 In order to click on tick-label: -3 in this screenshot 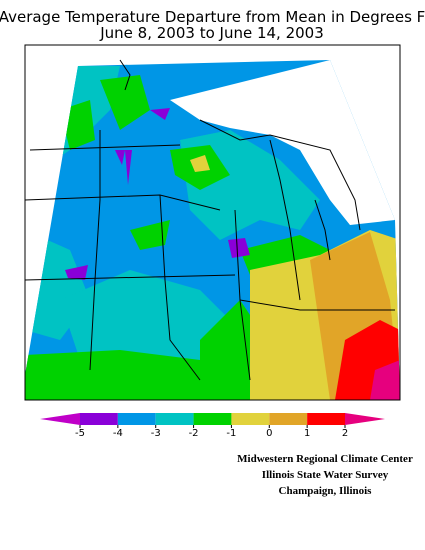, I will do `click(156, 433)`.